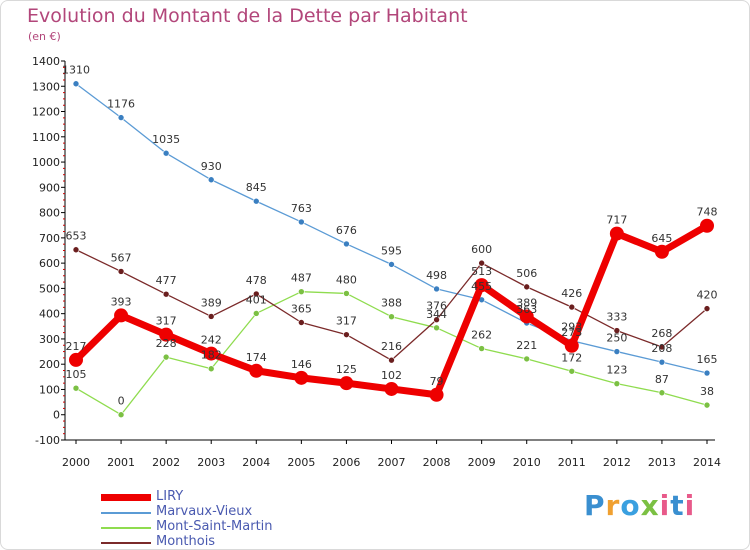 The width and height of the screenshot is (750, 550). I want to click on legend-swatch-monthois, so click(126, 543).